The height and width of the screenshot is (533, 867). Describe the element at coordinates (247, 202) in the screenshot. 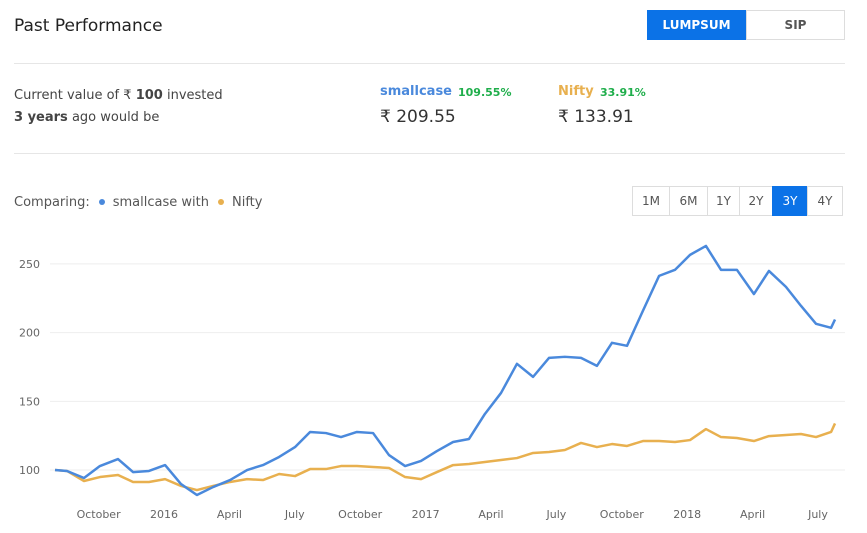

I see `legend-name: Nifty` at that location.